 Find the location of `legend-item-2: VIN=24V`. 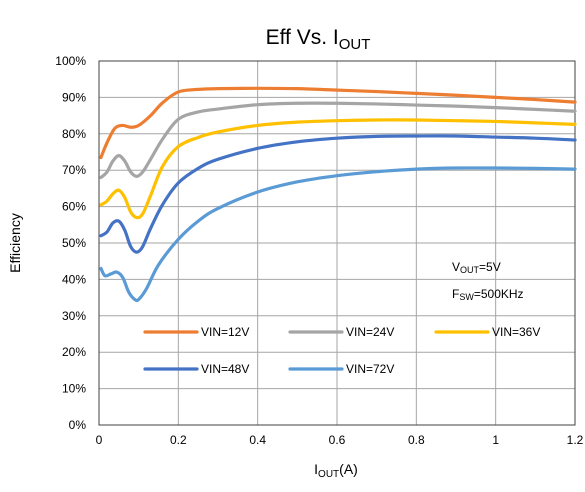

legend-item-2: VIN=24V is located at coordinates (341, 332).